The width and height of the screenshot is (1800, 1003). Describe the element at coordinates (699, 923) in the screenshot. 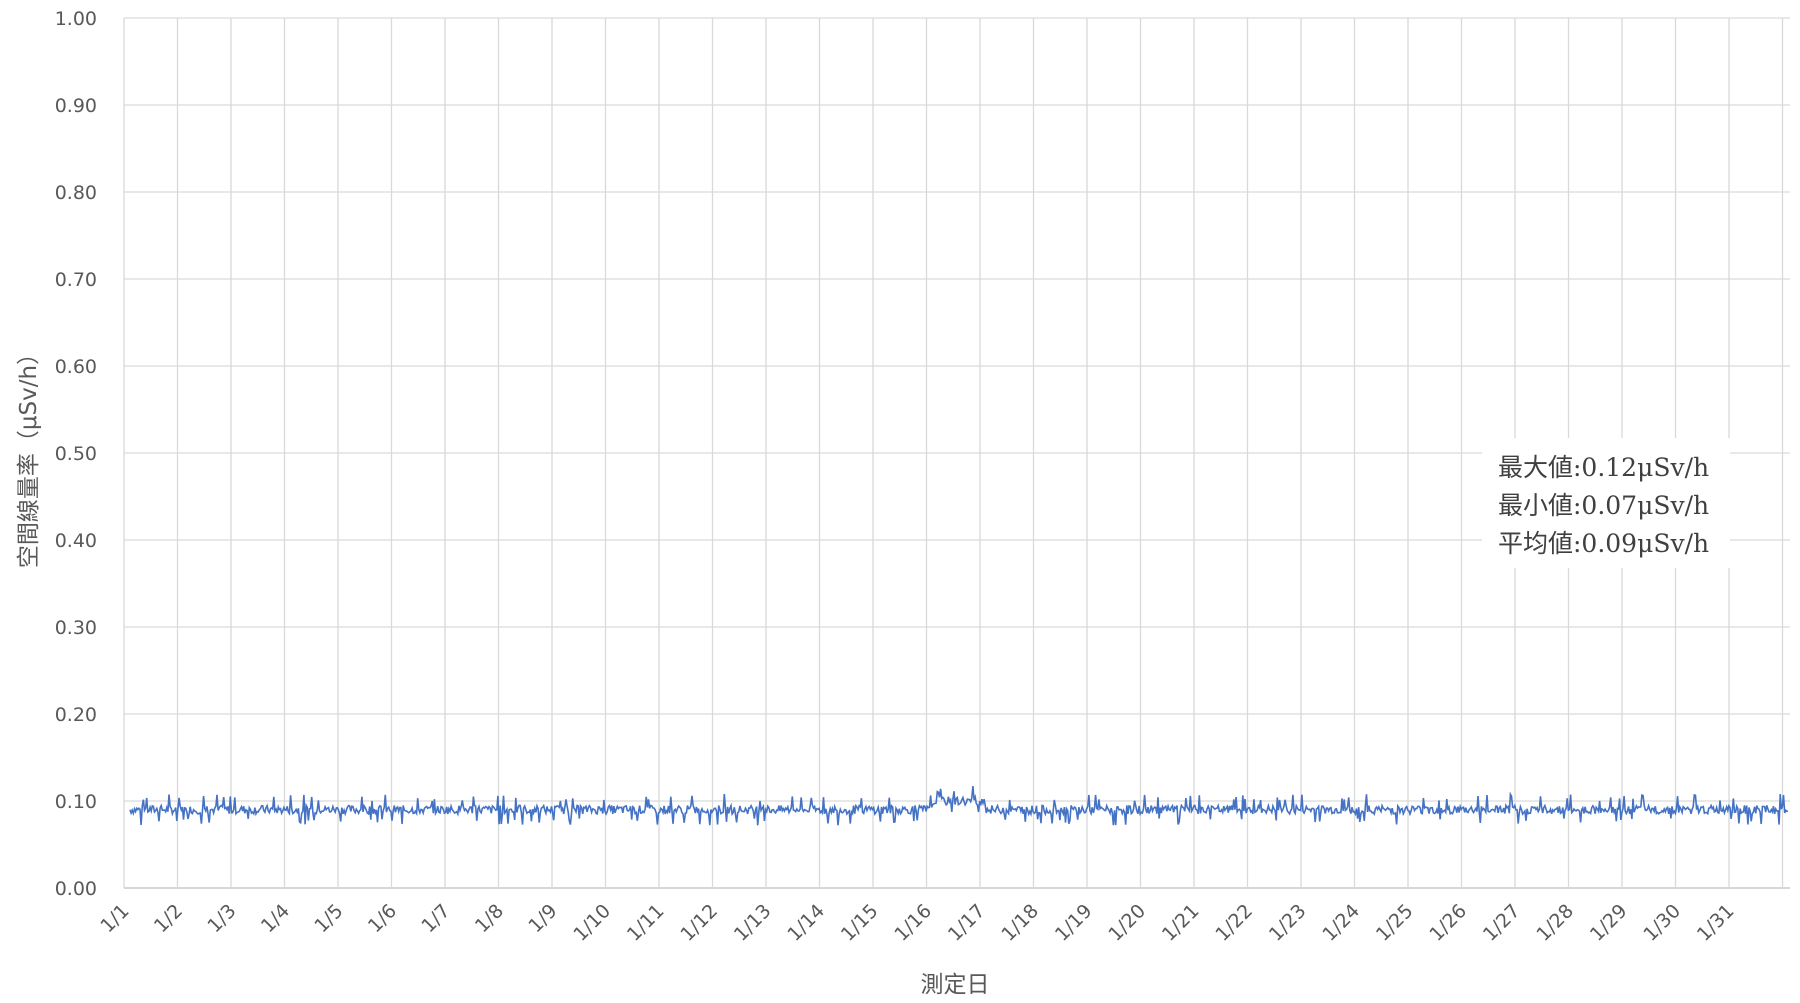

I see `x-tick-label: 1/12` at that location.